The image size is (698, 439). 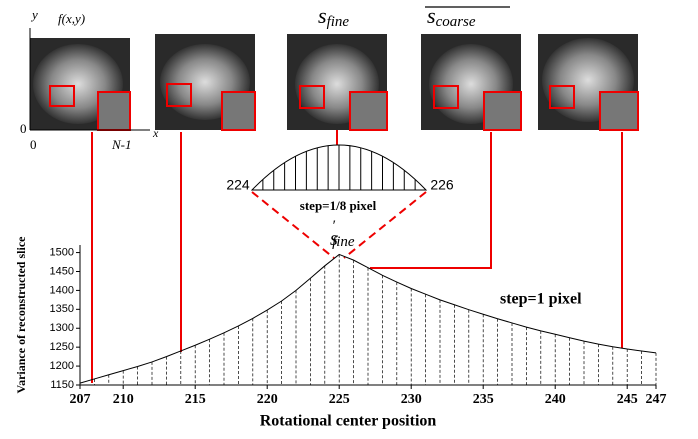 I want to click on y-tick-label: 1500, so click(x=62, y=252).